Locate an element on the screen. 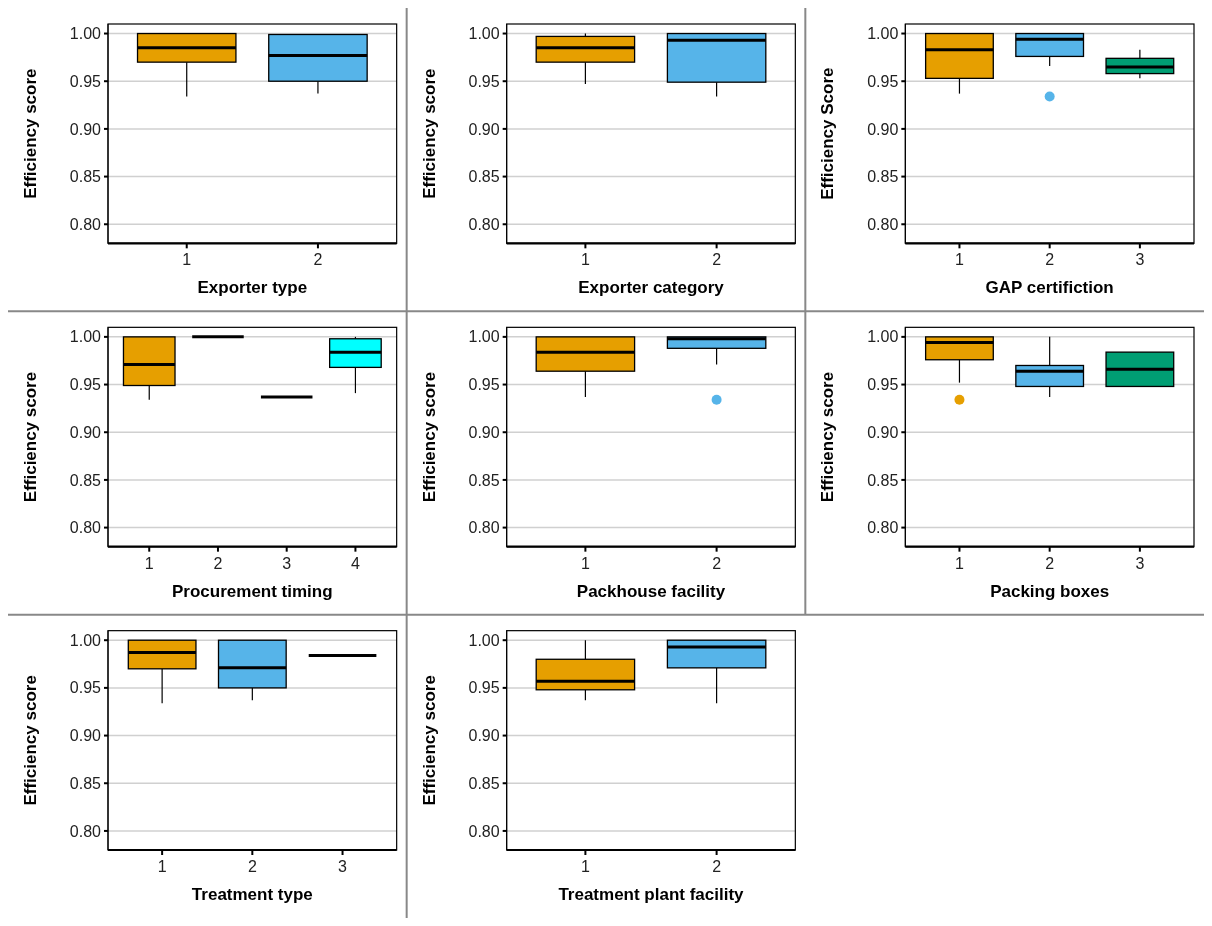  x-axis-title: Packing boxes is located at coordinates (1050, 591).